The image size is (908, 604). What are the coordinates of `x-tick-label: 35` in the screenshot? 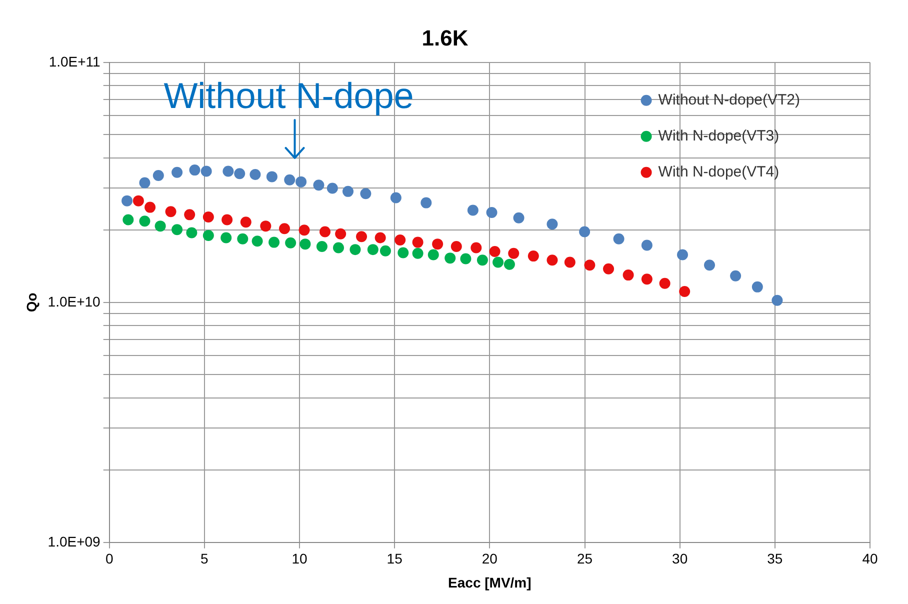 It's located at (775, 558).